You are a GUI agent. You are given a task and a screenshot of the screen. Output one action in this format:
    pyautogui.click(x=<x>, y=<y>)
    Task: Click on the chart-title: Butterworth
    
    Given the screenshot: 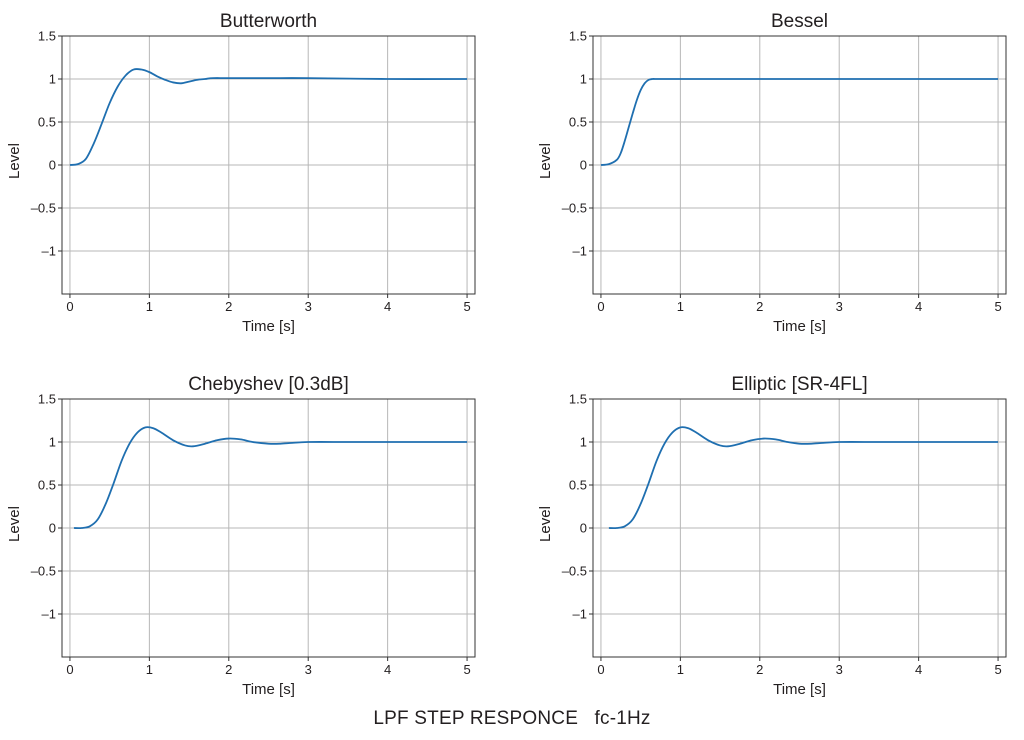 What is the action you would take?
    pyautogui.click(x=268, y=21)
    